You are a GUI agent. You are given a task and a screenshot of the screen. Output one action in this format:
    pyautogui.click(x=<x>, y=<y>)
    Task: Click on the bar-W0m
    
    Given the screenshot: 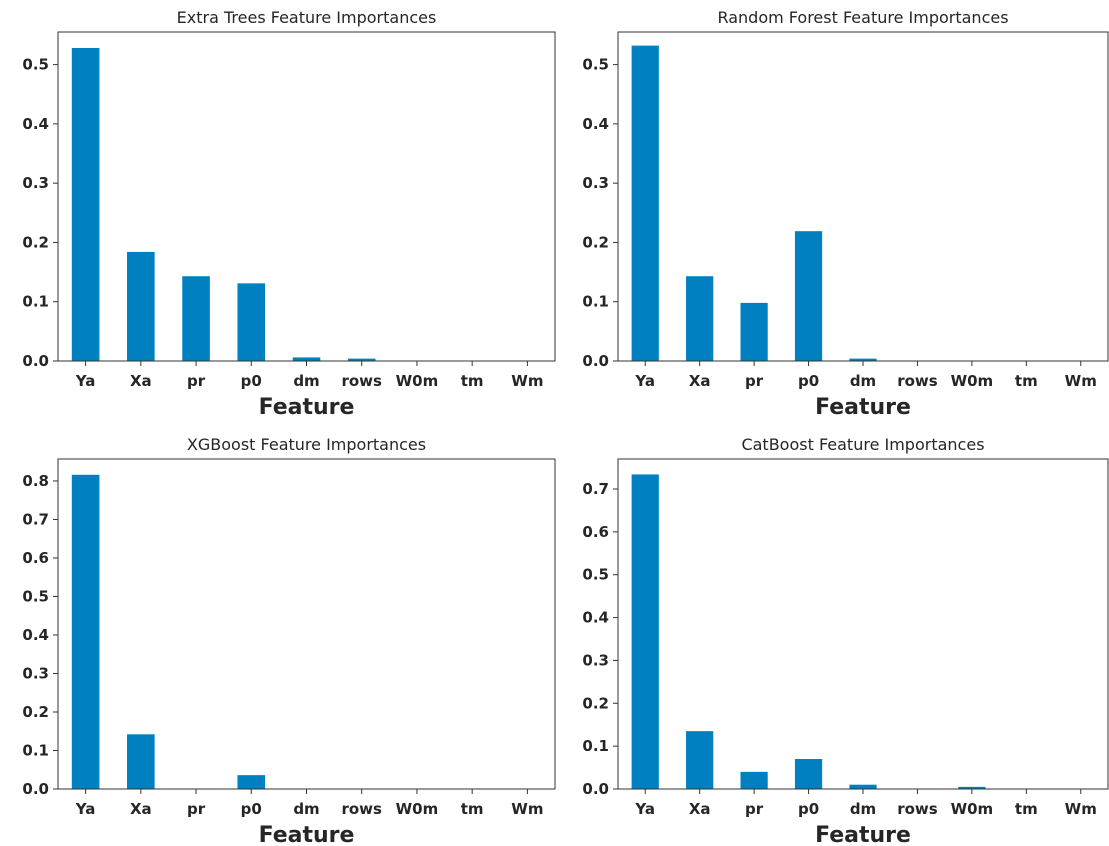 What is the action you would take?
    pyautogui.click(x=972, y=787)
    